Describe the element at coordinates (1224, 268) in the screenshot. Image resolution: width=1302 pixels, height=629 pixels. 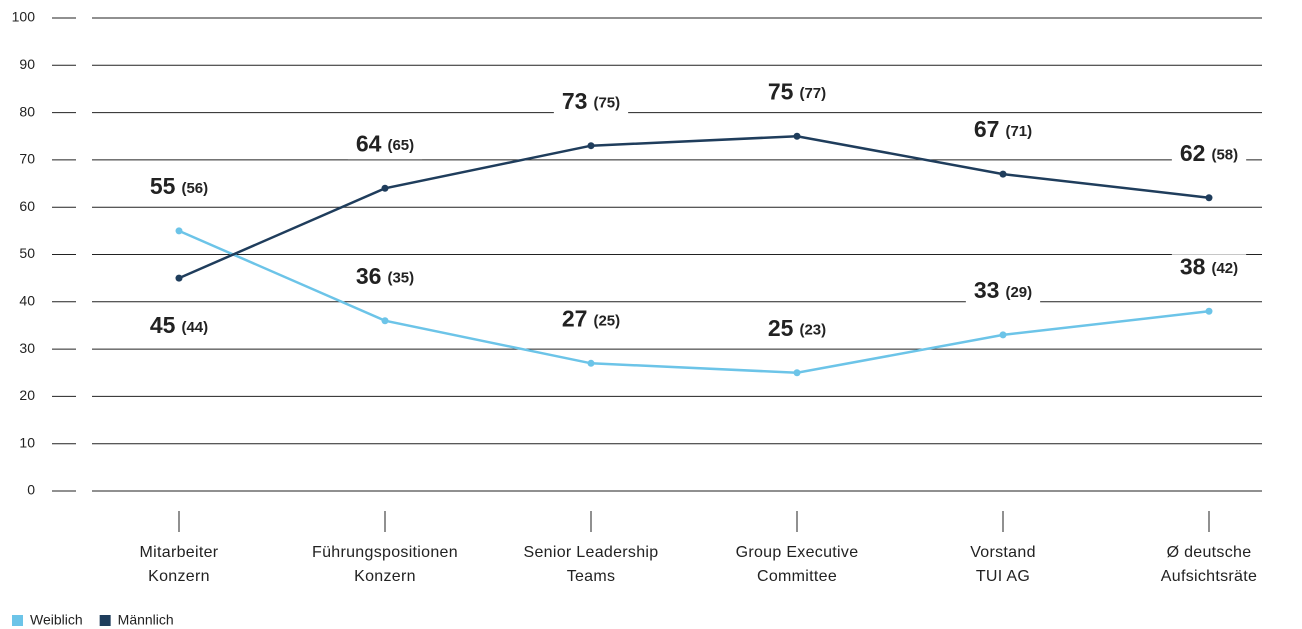
I see `data-label-comparison: (42)` at that location.